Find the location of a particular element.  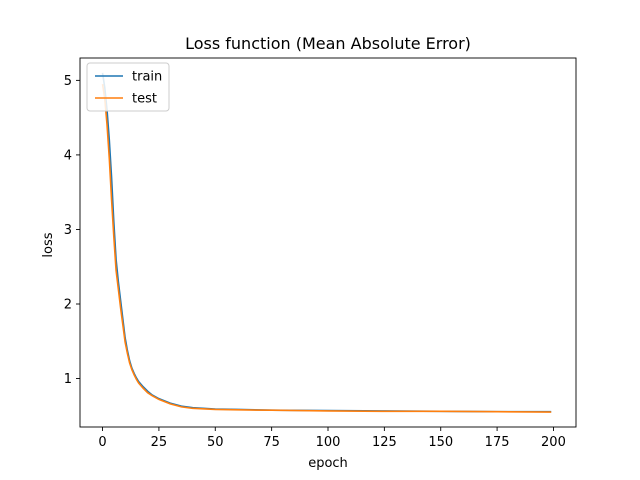

y-tick-label: 3 is located at coordinates (68, 230).